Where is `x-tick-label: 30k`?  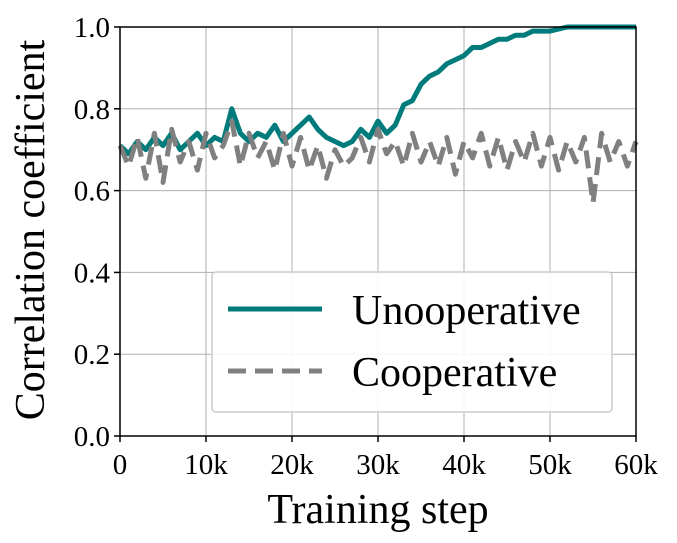 x-tick-label: 30k is located at coordinates (378, 465).